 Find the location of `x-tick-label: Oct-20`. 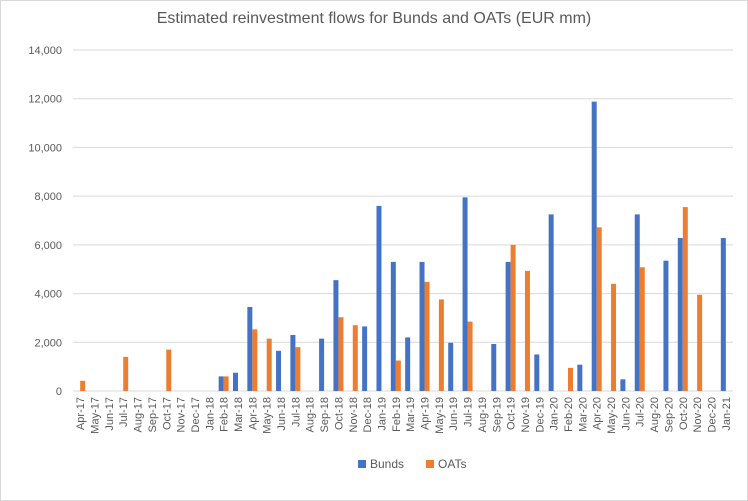

x-tick-label: Oct-20 is located at coordinates (684, 413).